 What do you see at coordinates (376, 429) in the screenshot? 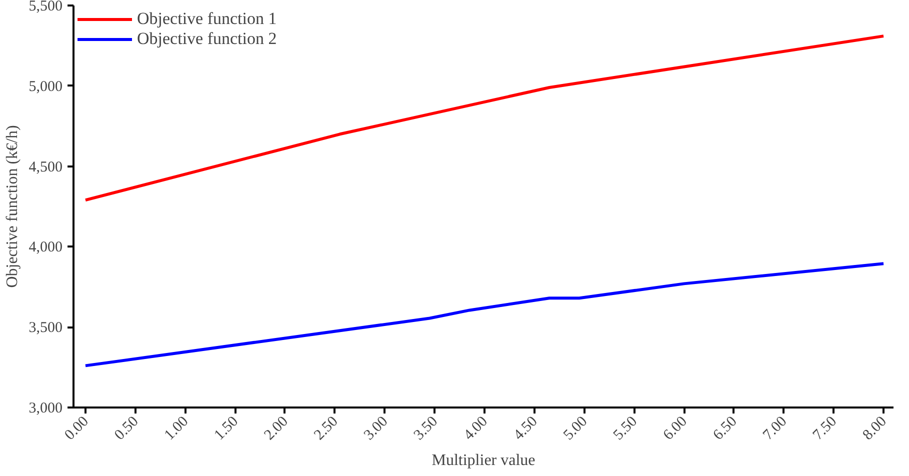
I see `x-tick-label: 3.00` at bounding box center [376, 429].